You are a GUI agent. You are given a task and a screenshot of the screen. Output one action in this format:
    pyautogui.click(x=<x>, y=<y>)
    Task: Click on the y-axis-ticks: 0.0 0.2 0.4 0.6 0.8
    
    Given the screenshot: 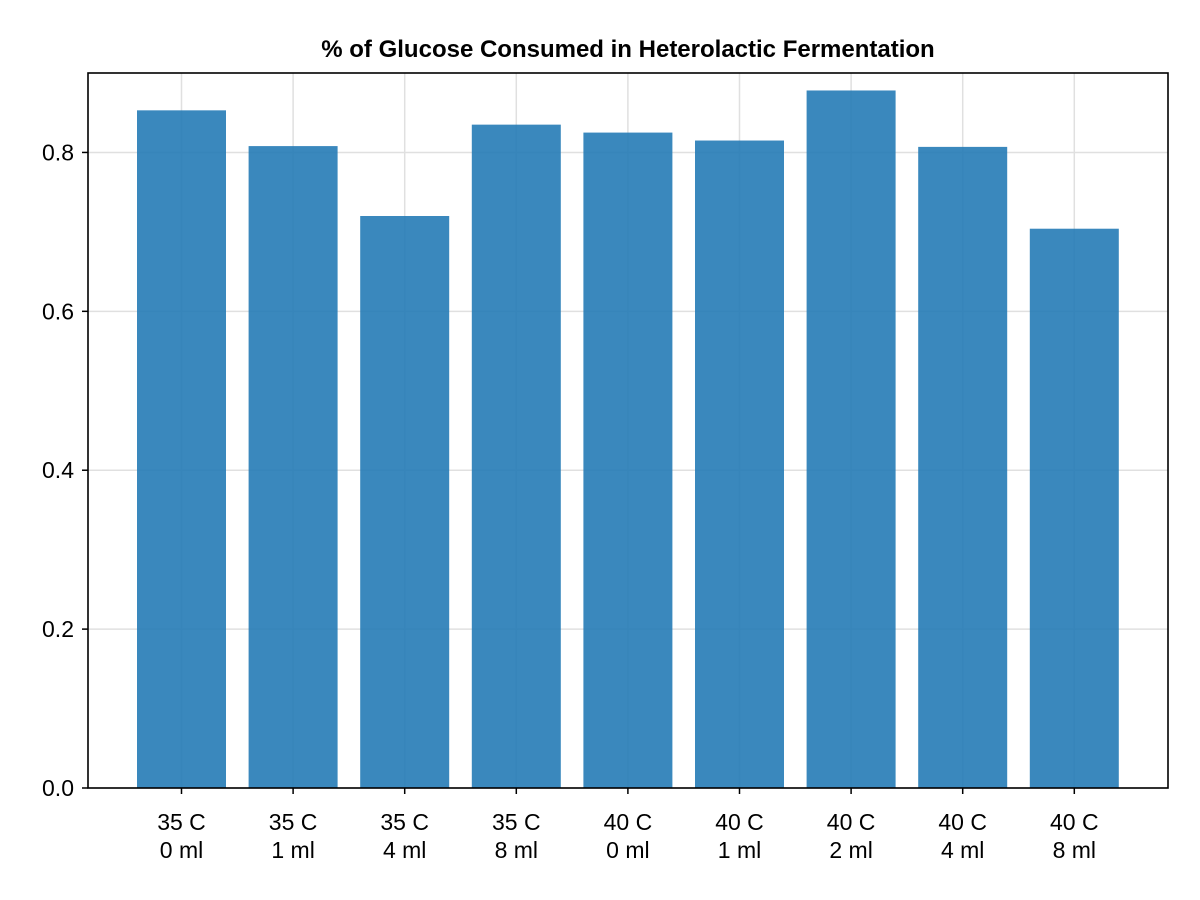 What is the action you would take?
    pyautogui.click(x=65, y=470)
    